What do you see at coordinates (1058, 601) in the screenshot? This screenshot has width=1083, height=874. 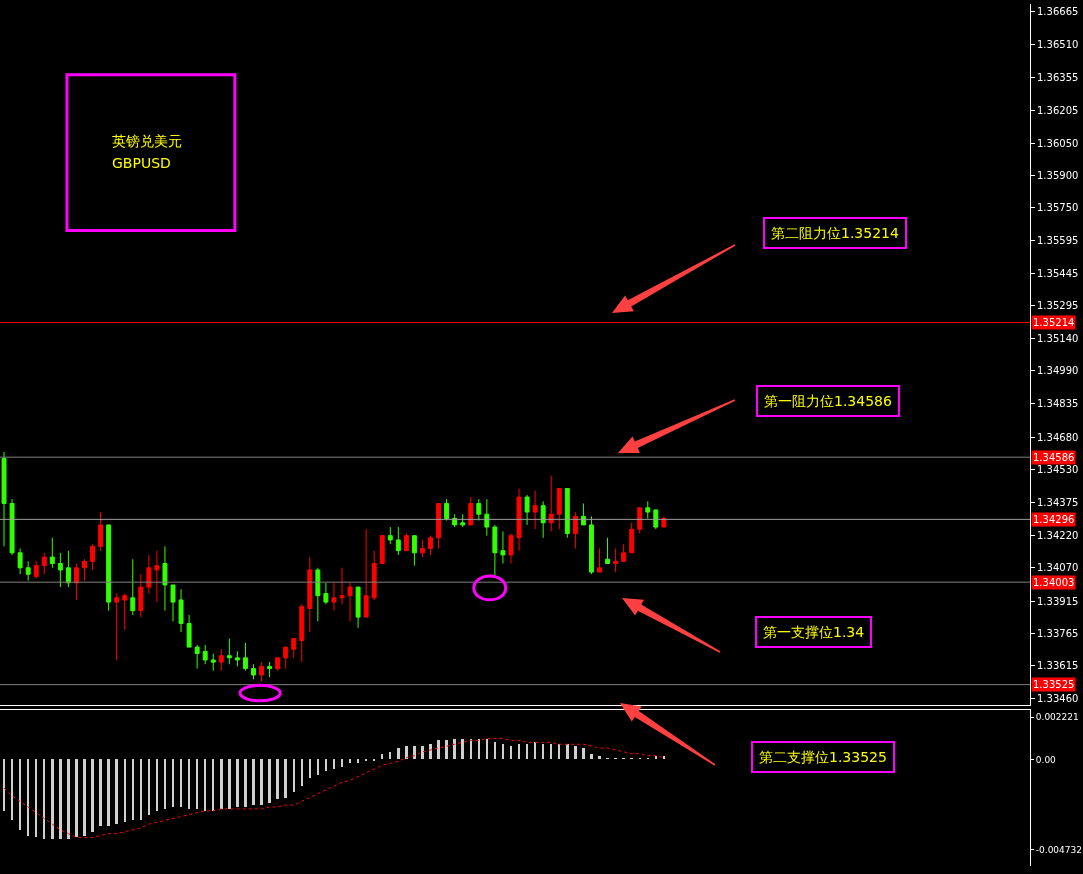 I see `y-tick-label: 1.33915` at bounding box center [1058, 601].